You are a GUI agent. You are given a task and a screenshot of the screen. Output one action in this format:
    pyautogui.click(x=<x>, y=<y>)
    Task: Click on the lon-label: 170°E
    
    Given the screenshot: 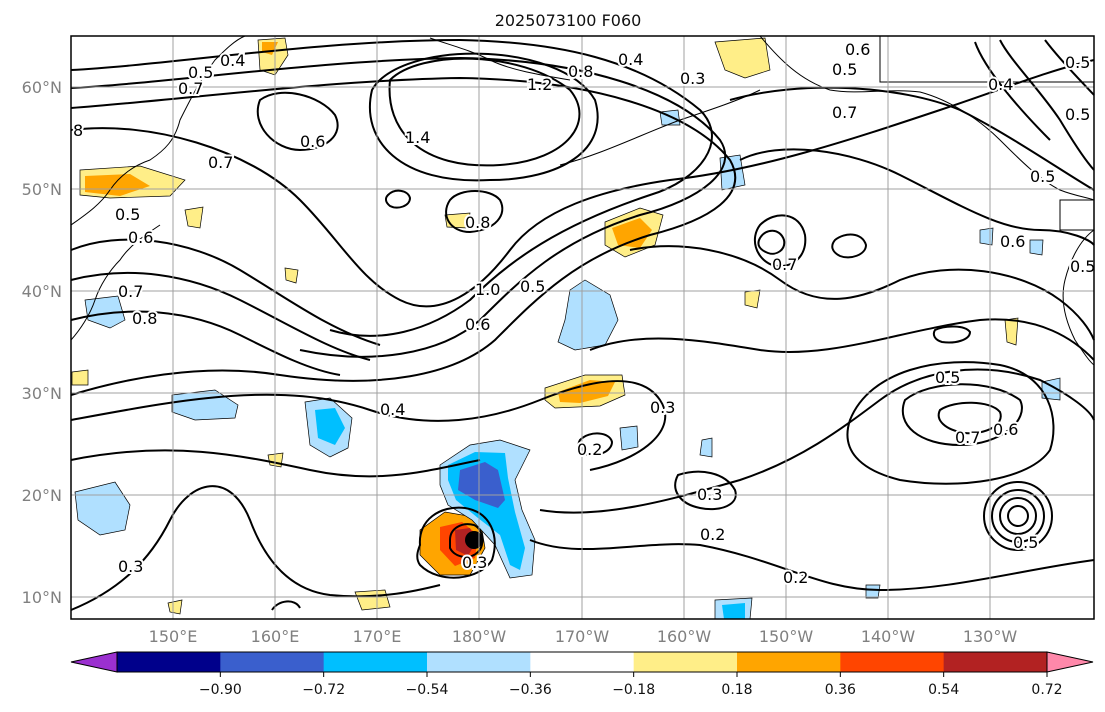 What is the action you would take?
    pyautogui.click(x=377, y=636)
    